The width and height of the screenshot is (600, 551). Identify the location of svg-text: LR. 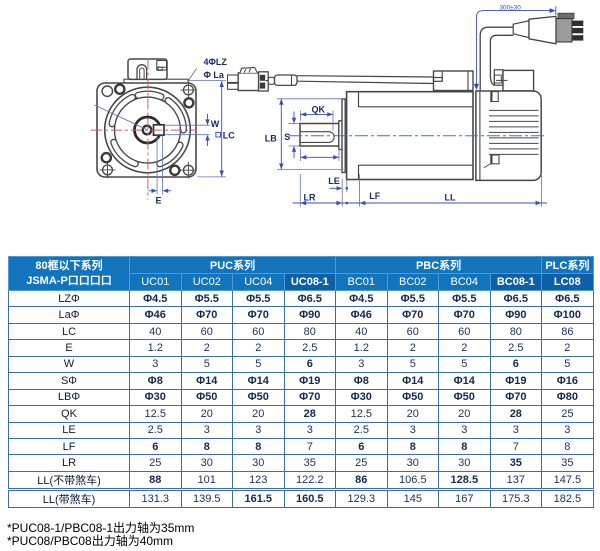
(310, 197).